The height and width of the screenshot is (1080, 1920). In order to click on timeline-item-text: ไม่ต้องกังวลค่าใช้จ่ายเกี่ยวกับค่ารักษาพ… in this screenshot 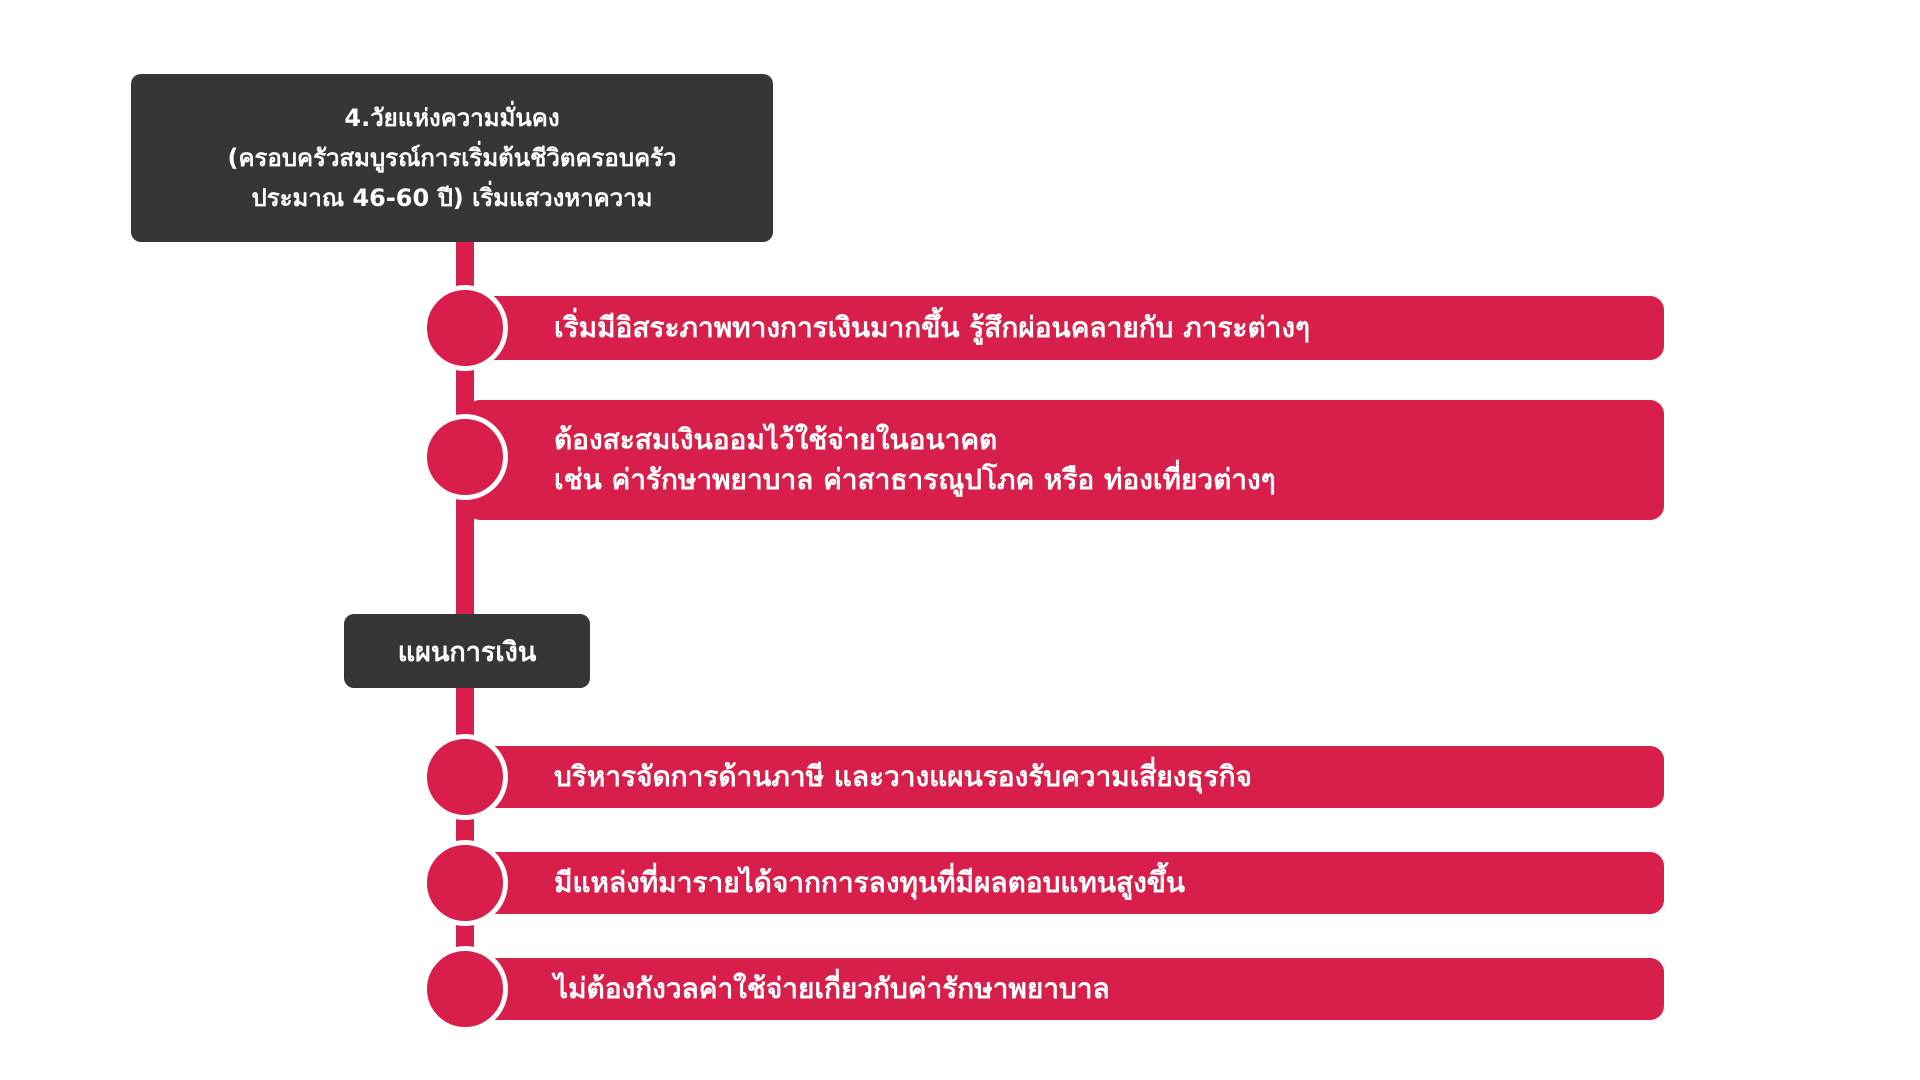, I will do `click(832, 988)`.